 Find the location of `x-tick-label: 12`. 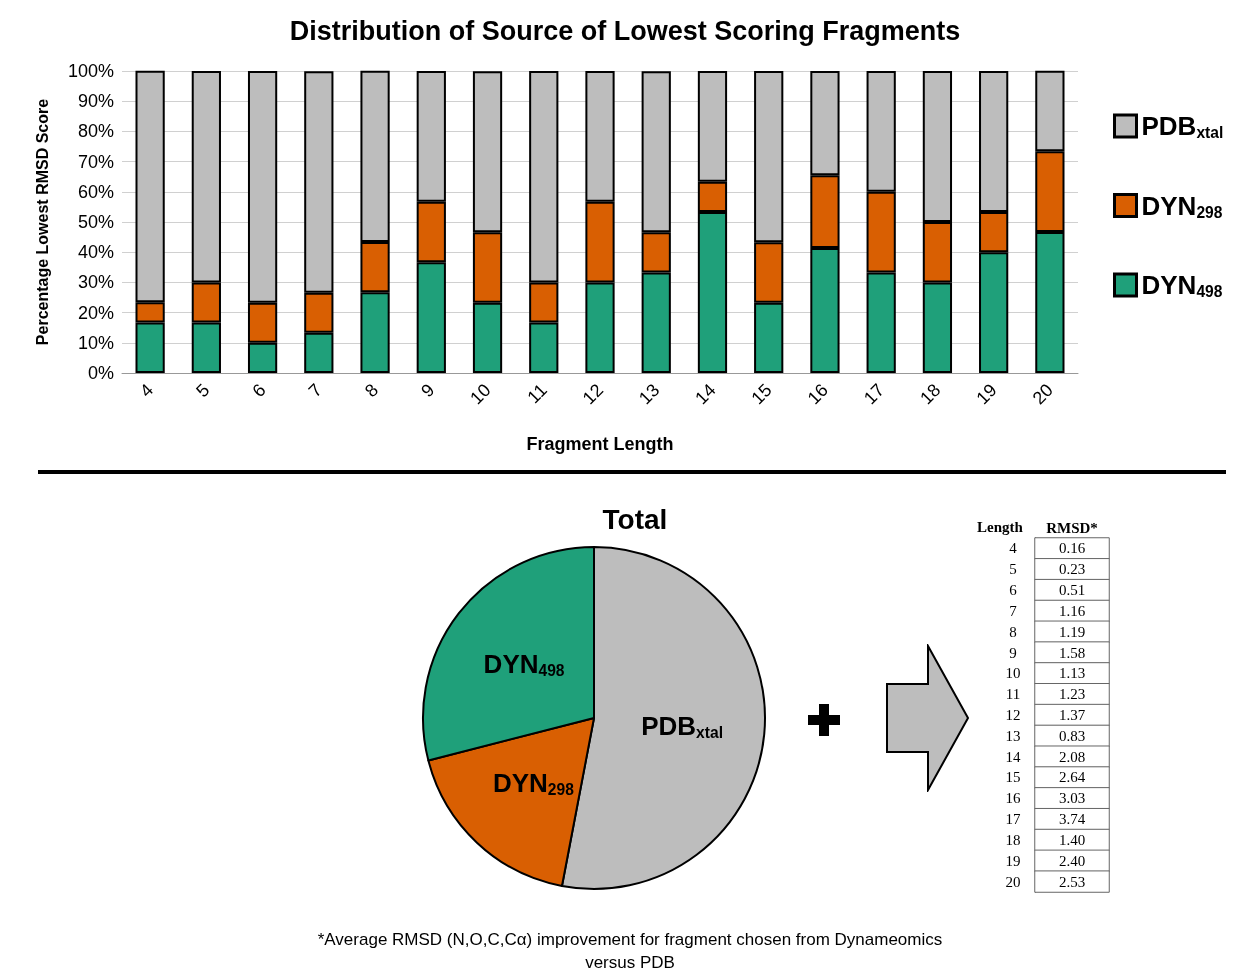

x-tick-label: 12 is located at coordinates (593, 394).